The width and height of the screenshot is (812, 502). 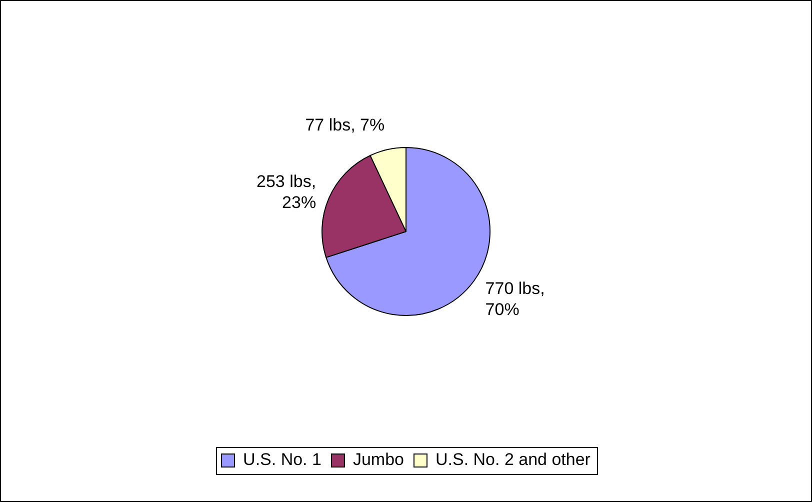 What do you see at coordinates (513, 460) in the screenshot?
I see `legend-label: U.S. No. 2 and other` at bounding box center [513, 460].